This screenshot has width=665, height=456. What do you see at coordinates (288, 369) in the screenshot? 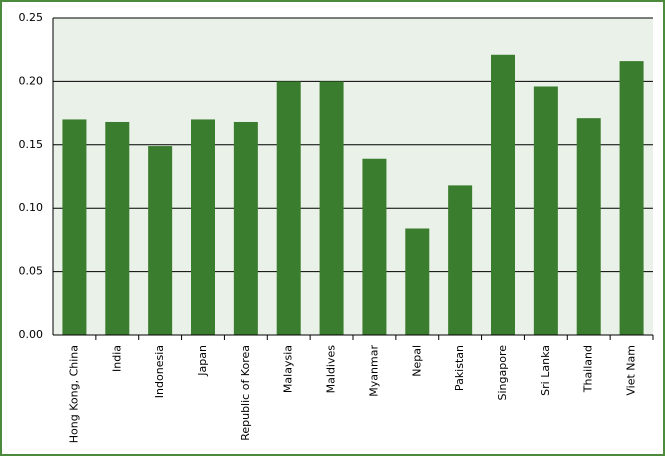
I see `x-tick-label: Malaysia` at bounding box center [288, 369].